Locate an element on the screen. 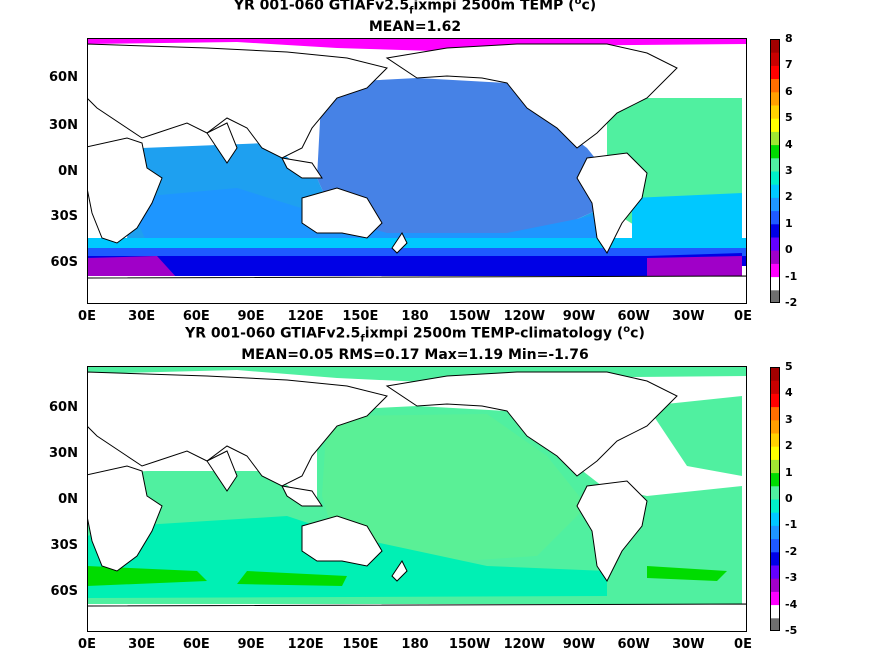 Image resolution: width=875 pixels, height=656 pixels. panel1-subtitle: MEAN=1.62 is located at coordinates (415, 27).